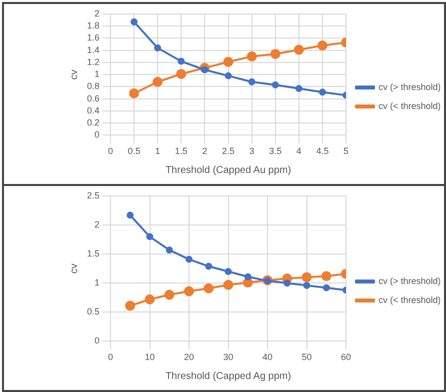 The width and height of the screenshot is (446, 392). What do you see at coordinates (93, 49) in the screenshot?
I see `y-tick-label: 1.4` at bounding box center [93, 49].